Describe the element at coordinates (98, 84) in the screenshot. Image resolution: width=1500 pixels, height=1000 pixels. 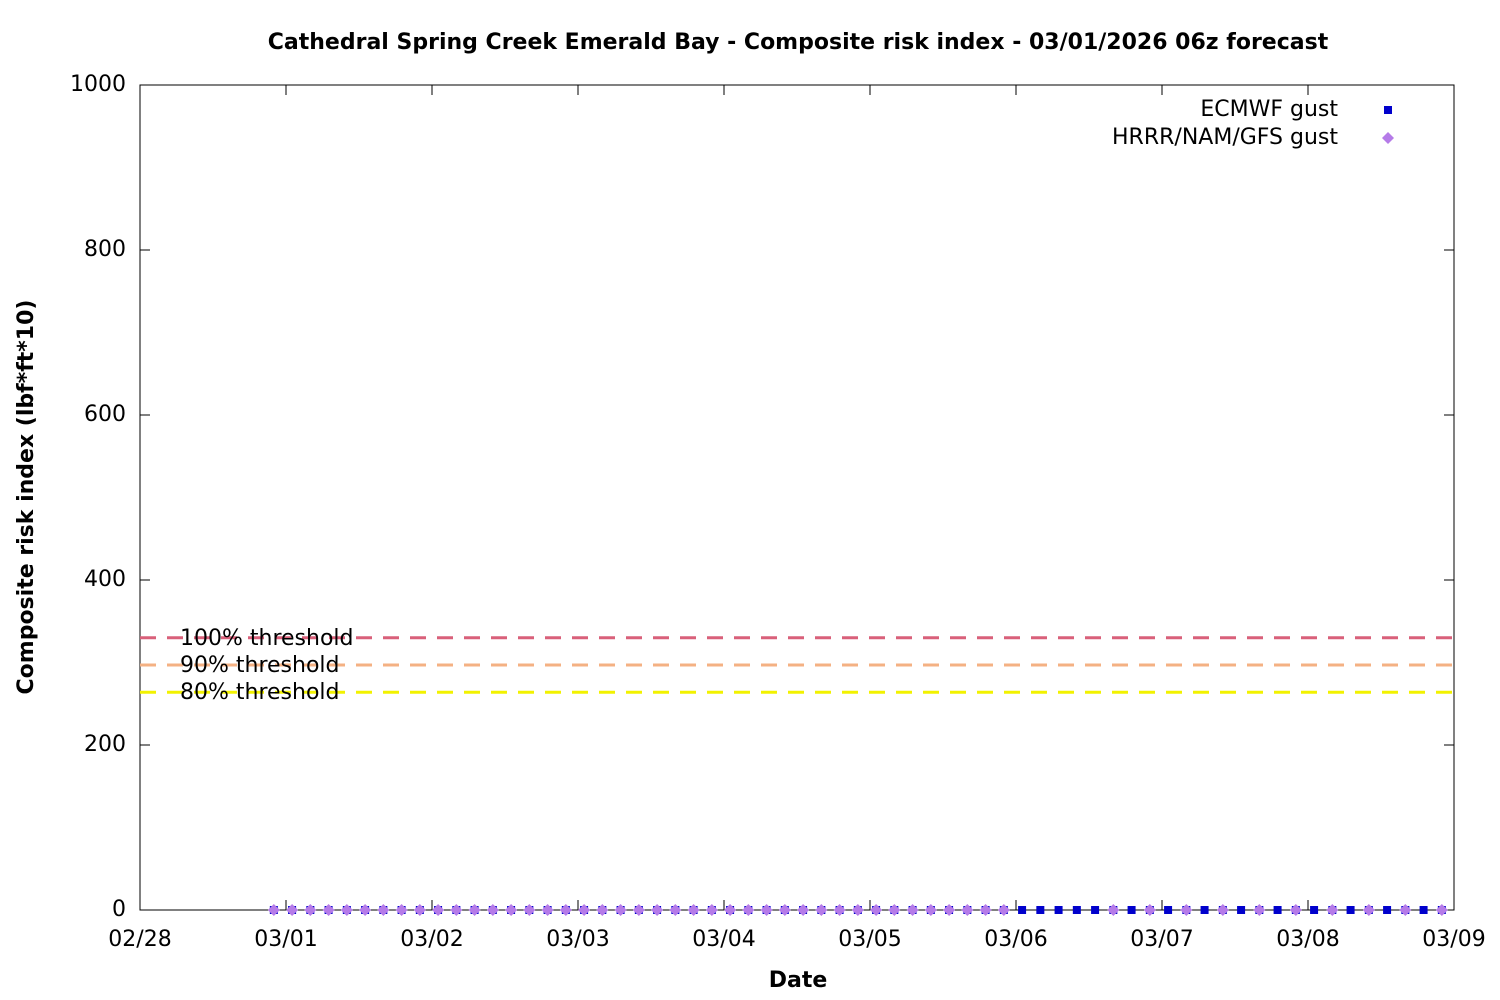
I see `y-tick-label: 1000` at that location.